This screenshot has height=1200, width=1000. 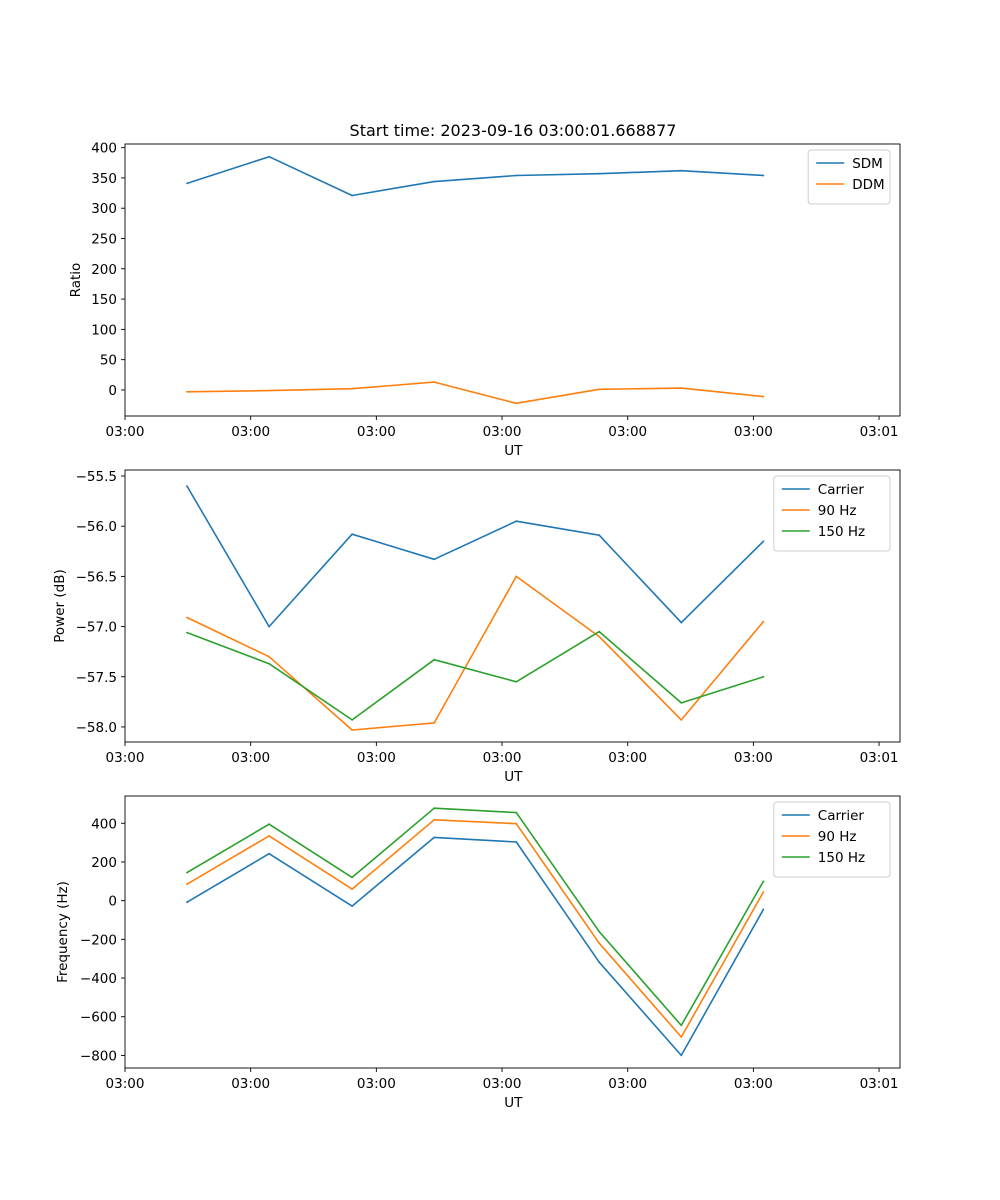 I want to click on chart-2-legend-label: Carrier, so click(x=841, y=816).